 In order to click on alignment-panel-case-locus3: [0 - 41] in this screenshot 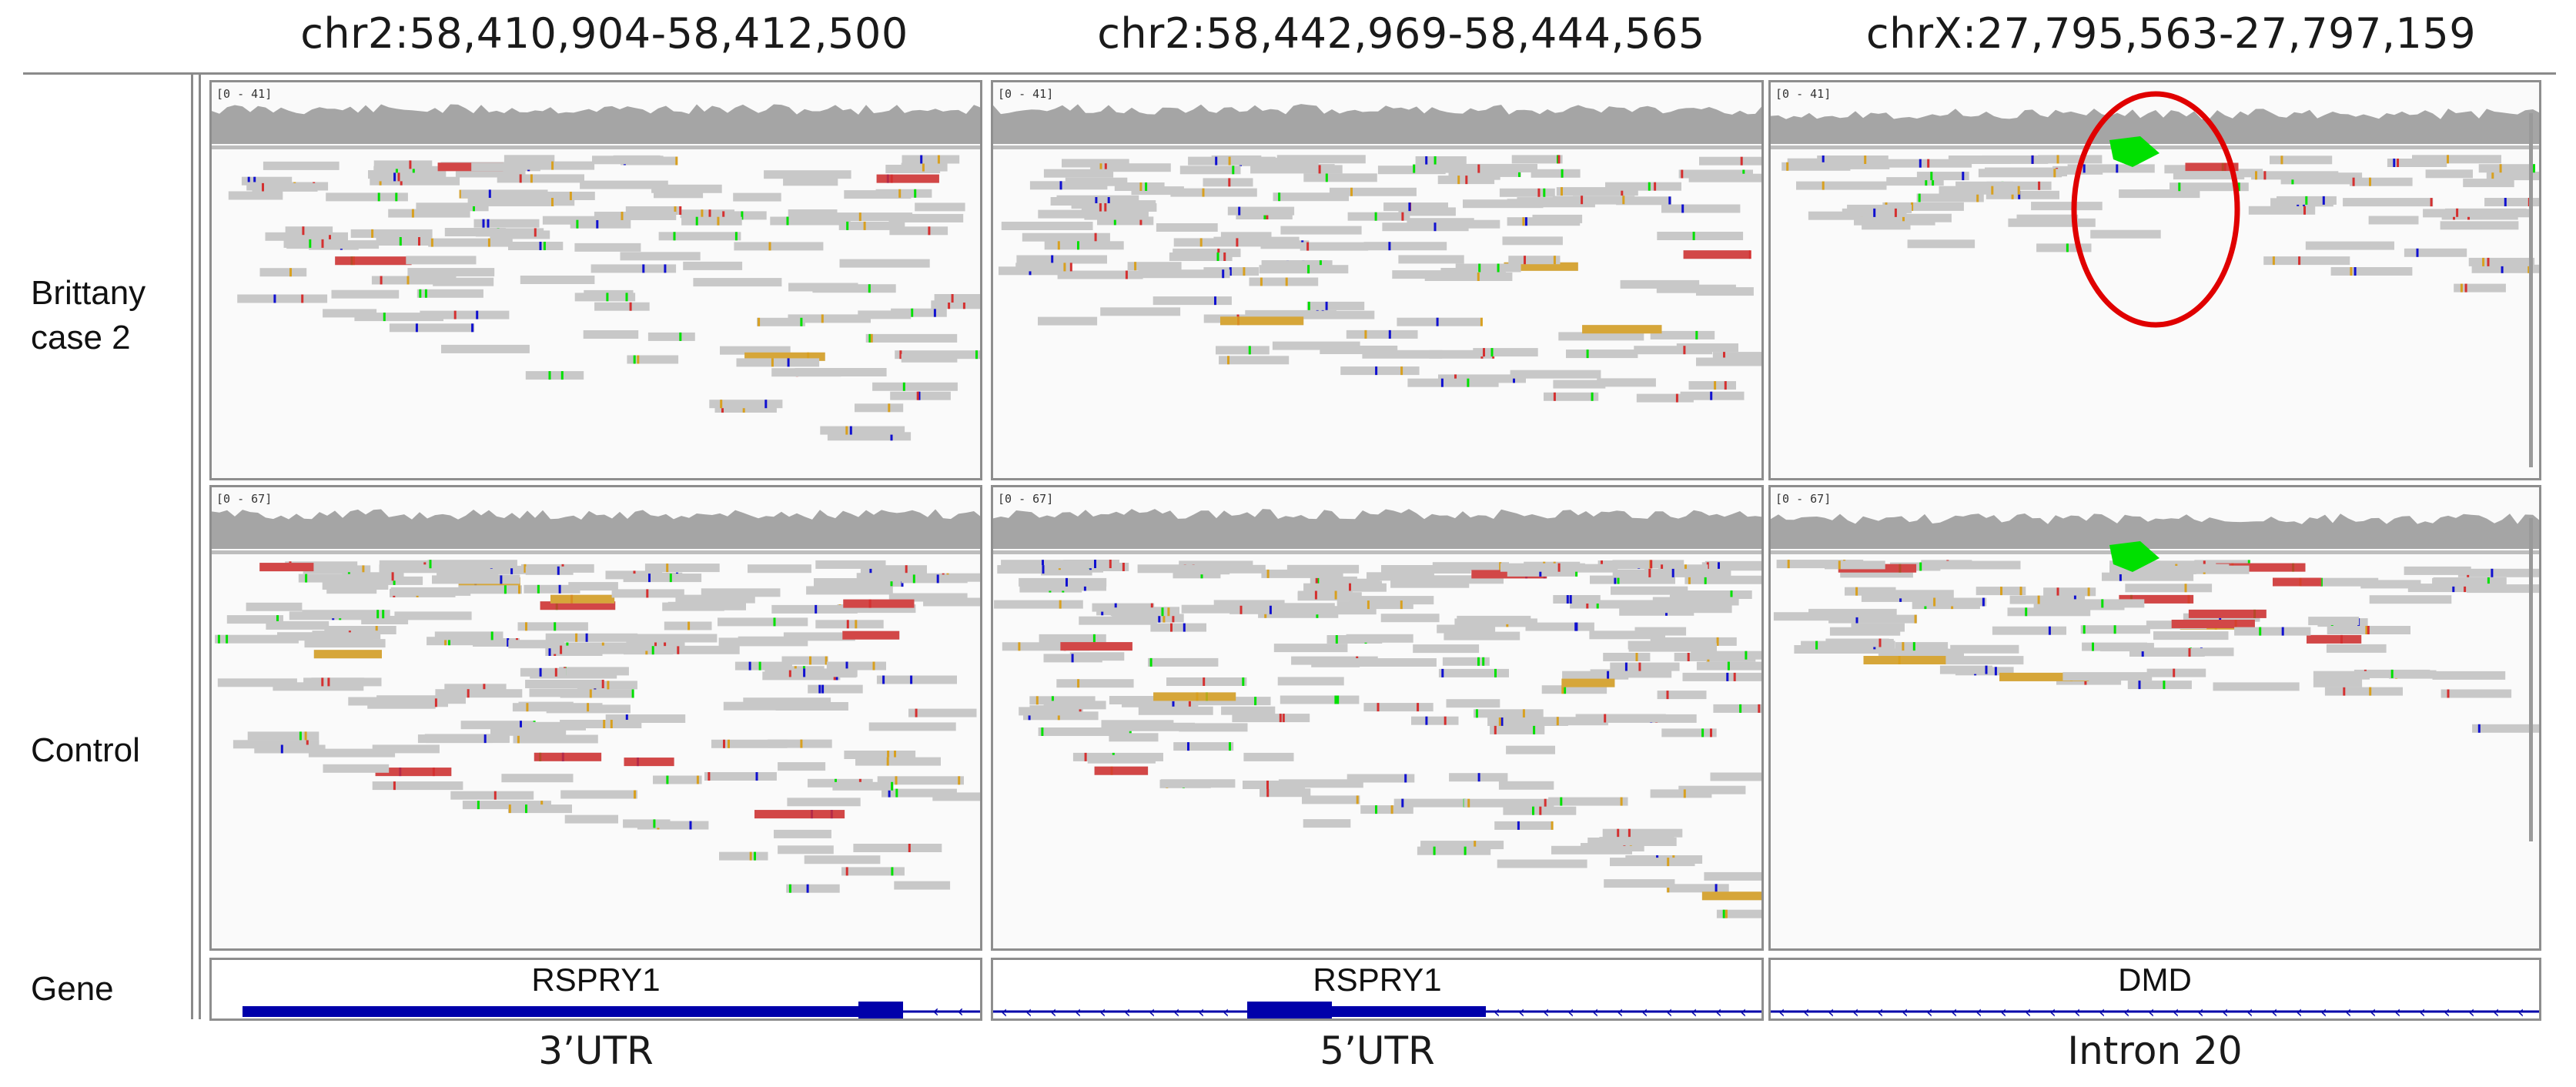, I will do `click(2155, 280)`.